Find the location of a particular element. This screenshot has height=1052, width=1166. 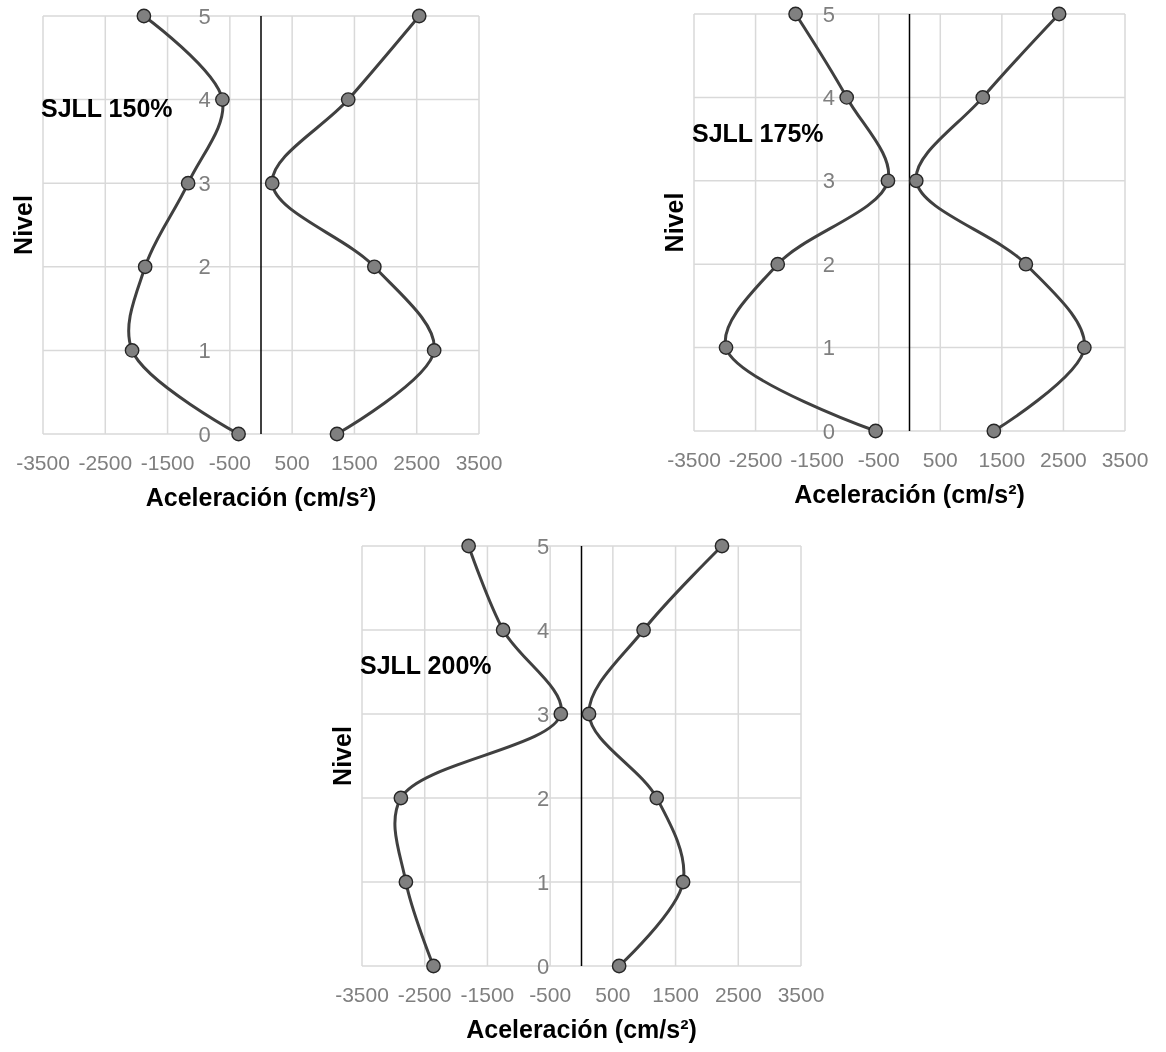

text: SJLL 200% is located at coordinates (426, 665).